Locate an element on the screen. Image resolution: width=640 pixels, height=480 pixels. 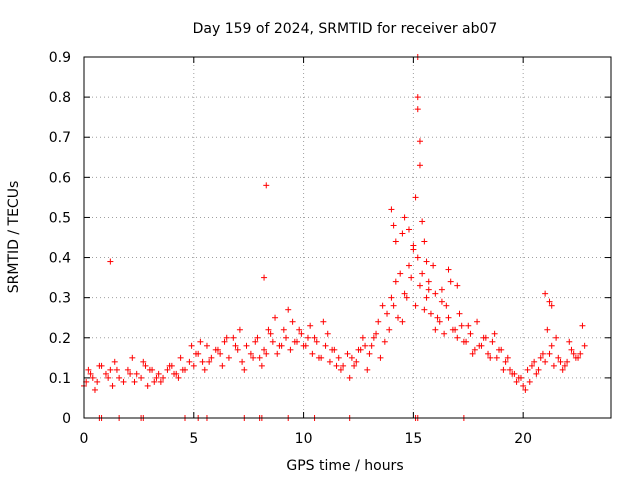
y-axis-label: SRMTID / TECUs is located at coordinates (14, 237).